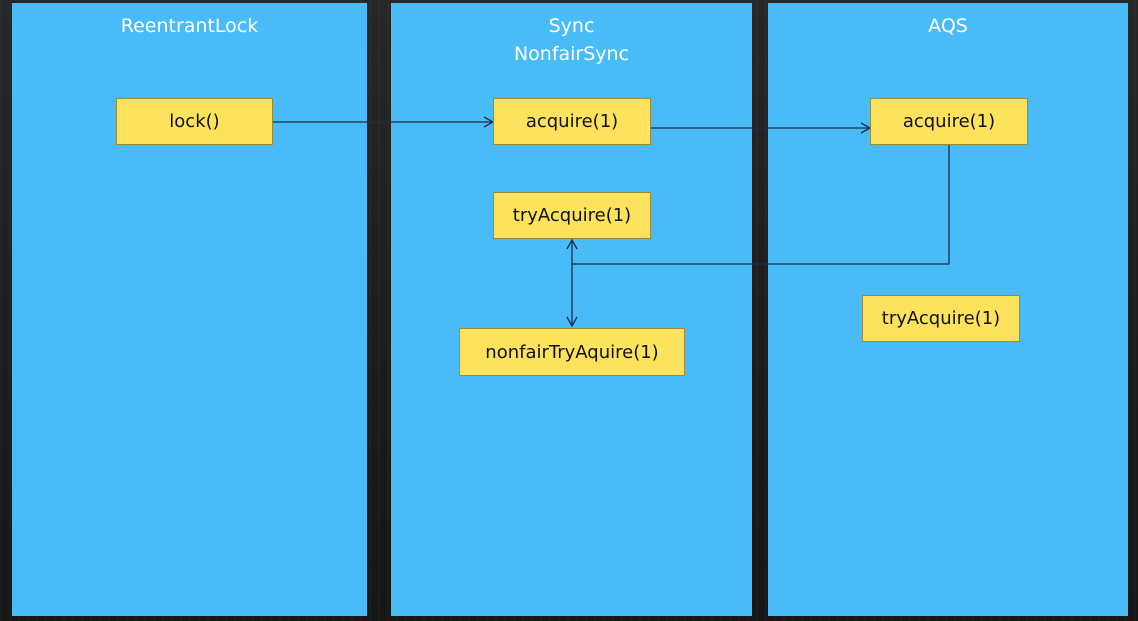 Image resolution: width=1138 pixels, height=621 pixels. What do you see at coordinates (572, 352) in the screenshot?
I see `box-sync-nonfair-try-acquire: nonfairTryAquire(1)` at bounding box center [572, 352].